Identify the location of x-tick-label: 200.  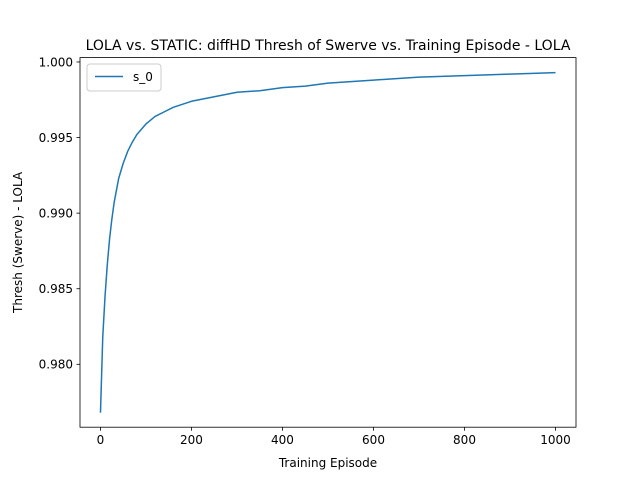
(191, 440).